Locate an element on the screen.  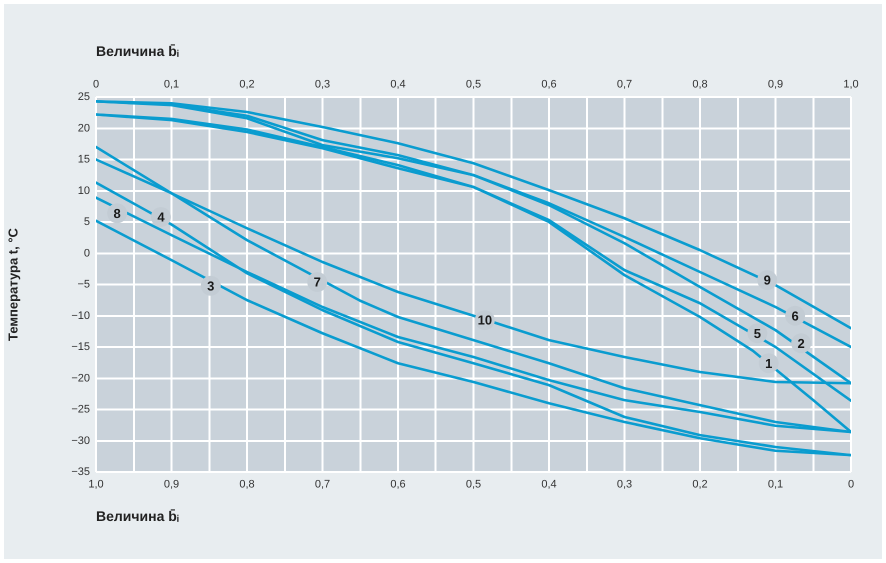
y-tick-label: −10 is located at coordinates (80, 316).